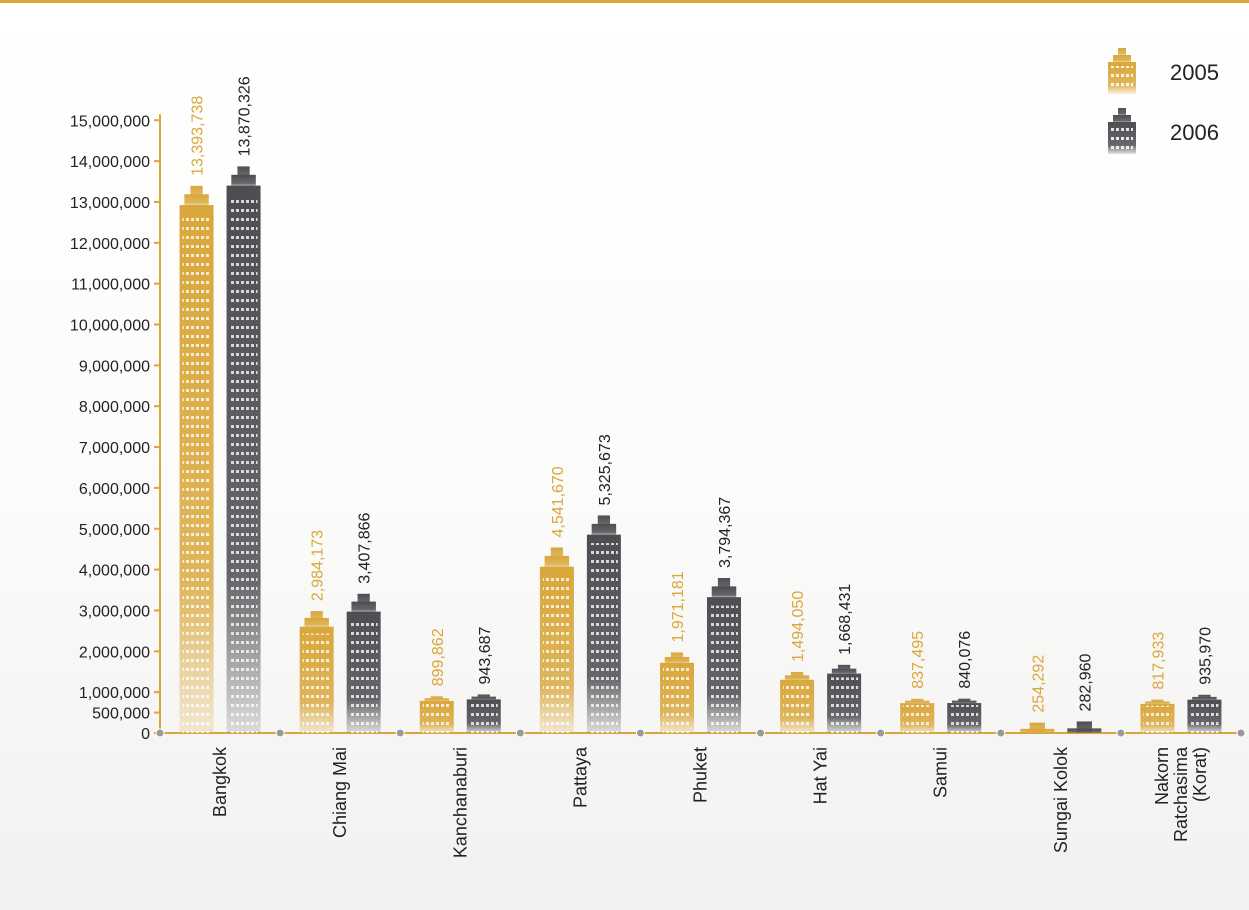 The height and width of the screenshot is (910, 1249). What do you see at coordinates (1122, 139) in the screenshot?
I see `legend-swatch-windows` at bounding box center [1122, 139].